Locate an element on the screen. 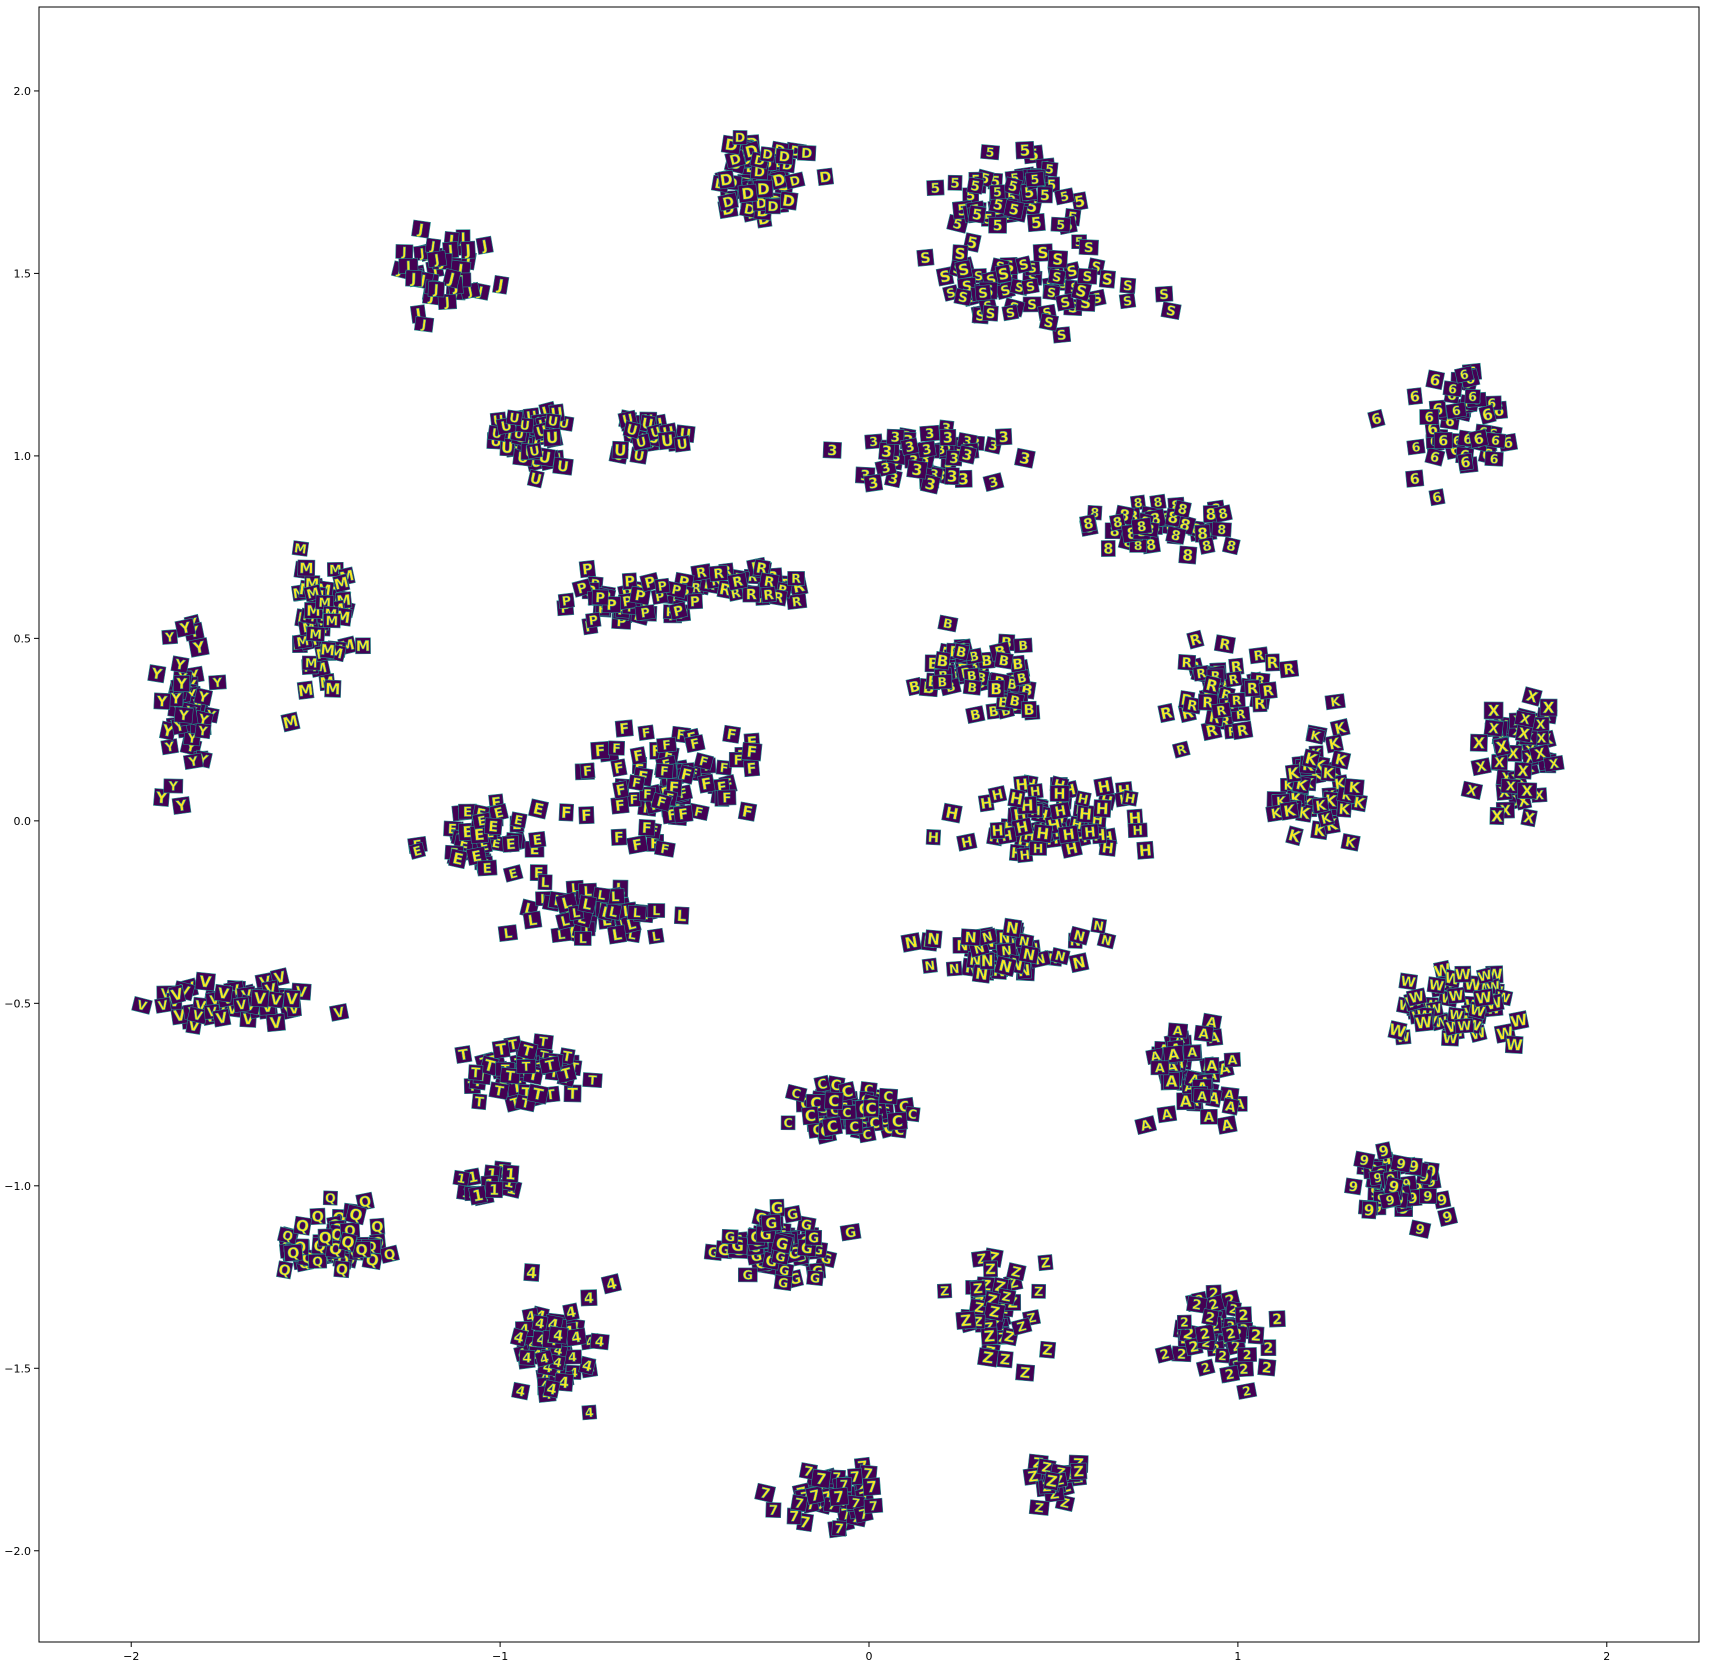  y-tick-label: −0.5 is located at coordinates (17, 1003).